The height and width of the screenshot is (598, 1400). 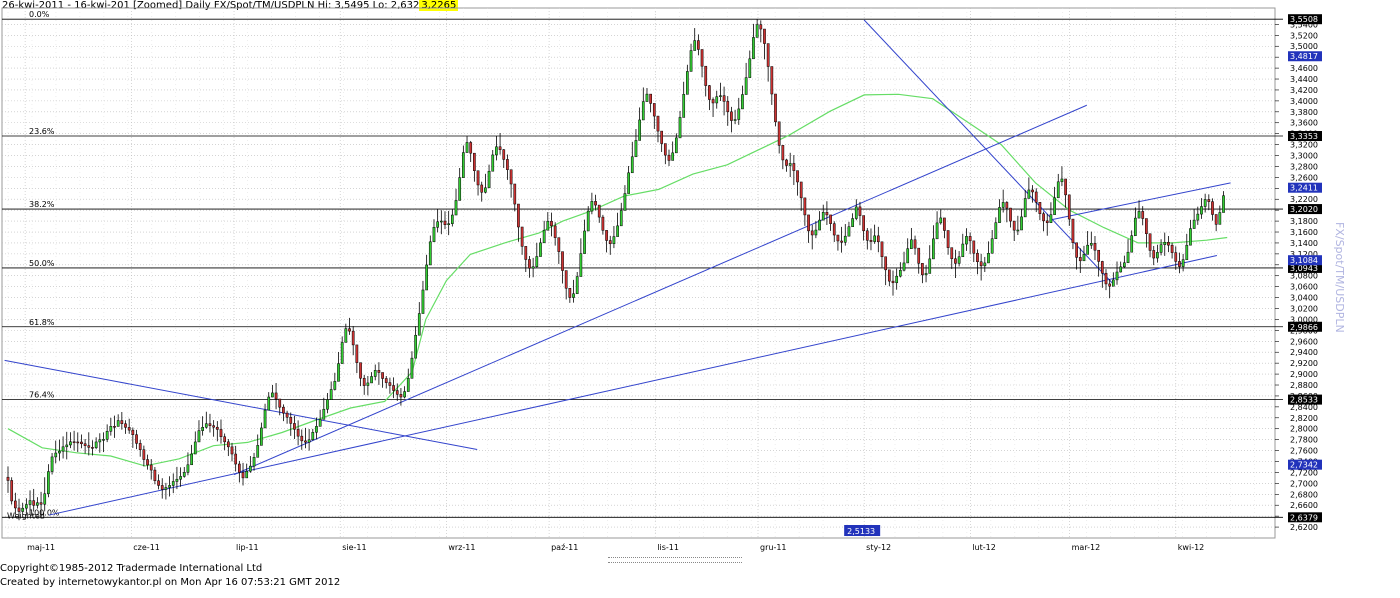 What do you see at coordinates (1304, 101) in the screenshot?
I see `y-tick-label: 3,4000` at bounding box center [1304, 101].